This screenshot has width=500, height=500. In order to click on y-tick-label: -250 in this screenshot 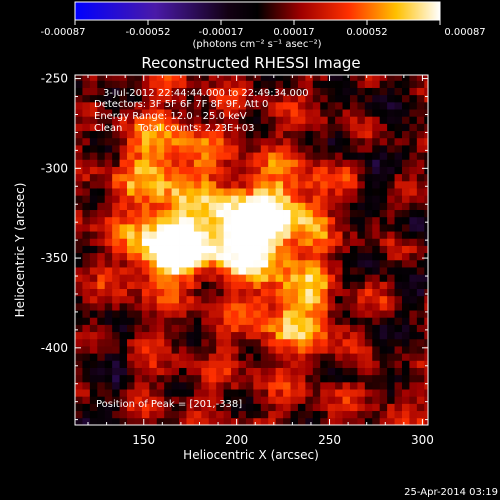, I will do `click(54, 79)`.